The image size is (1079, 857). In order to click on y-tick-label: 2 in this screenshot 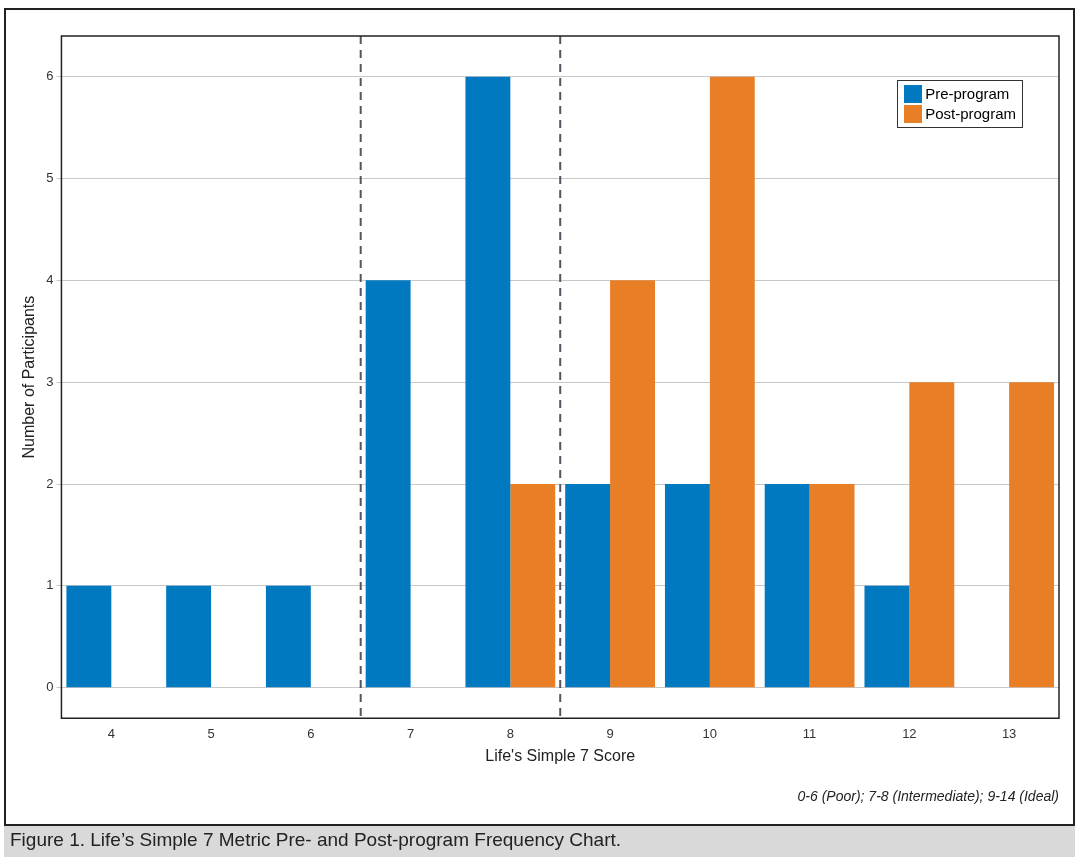, I will do `click(50, 483)`.